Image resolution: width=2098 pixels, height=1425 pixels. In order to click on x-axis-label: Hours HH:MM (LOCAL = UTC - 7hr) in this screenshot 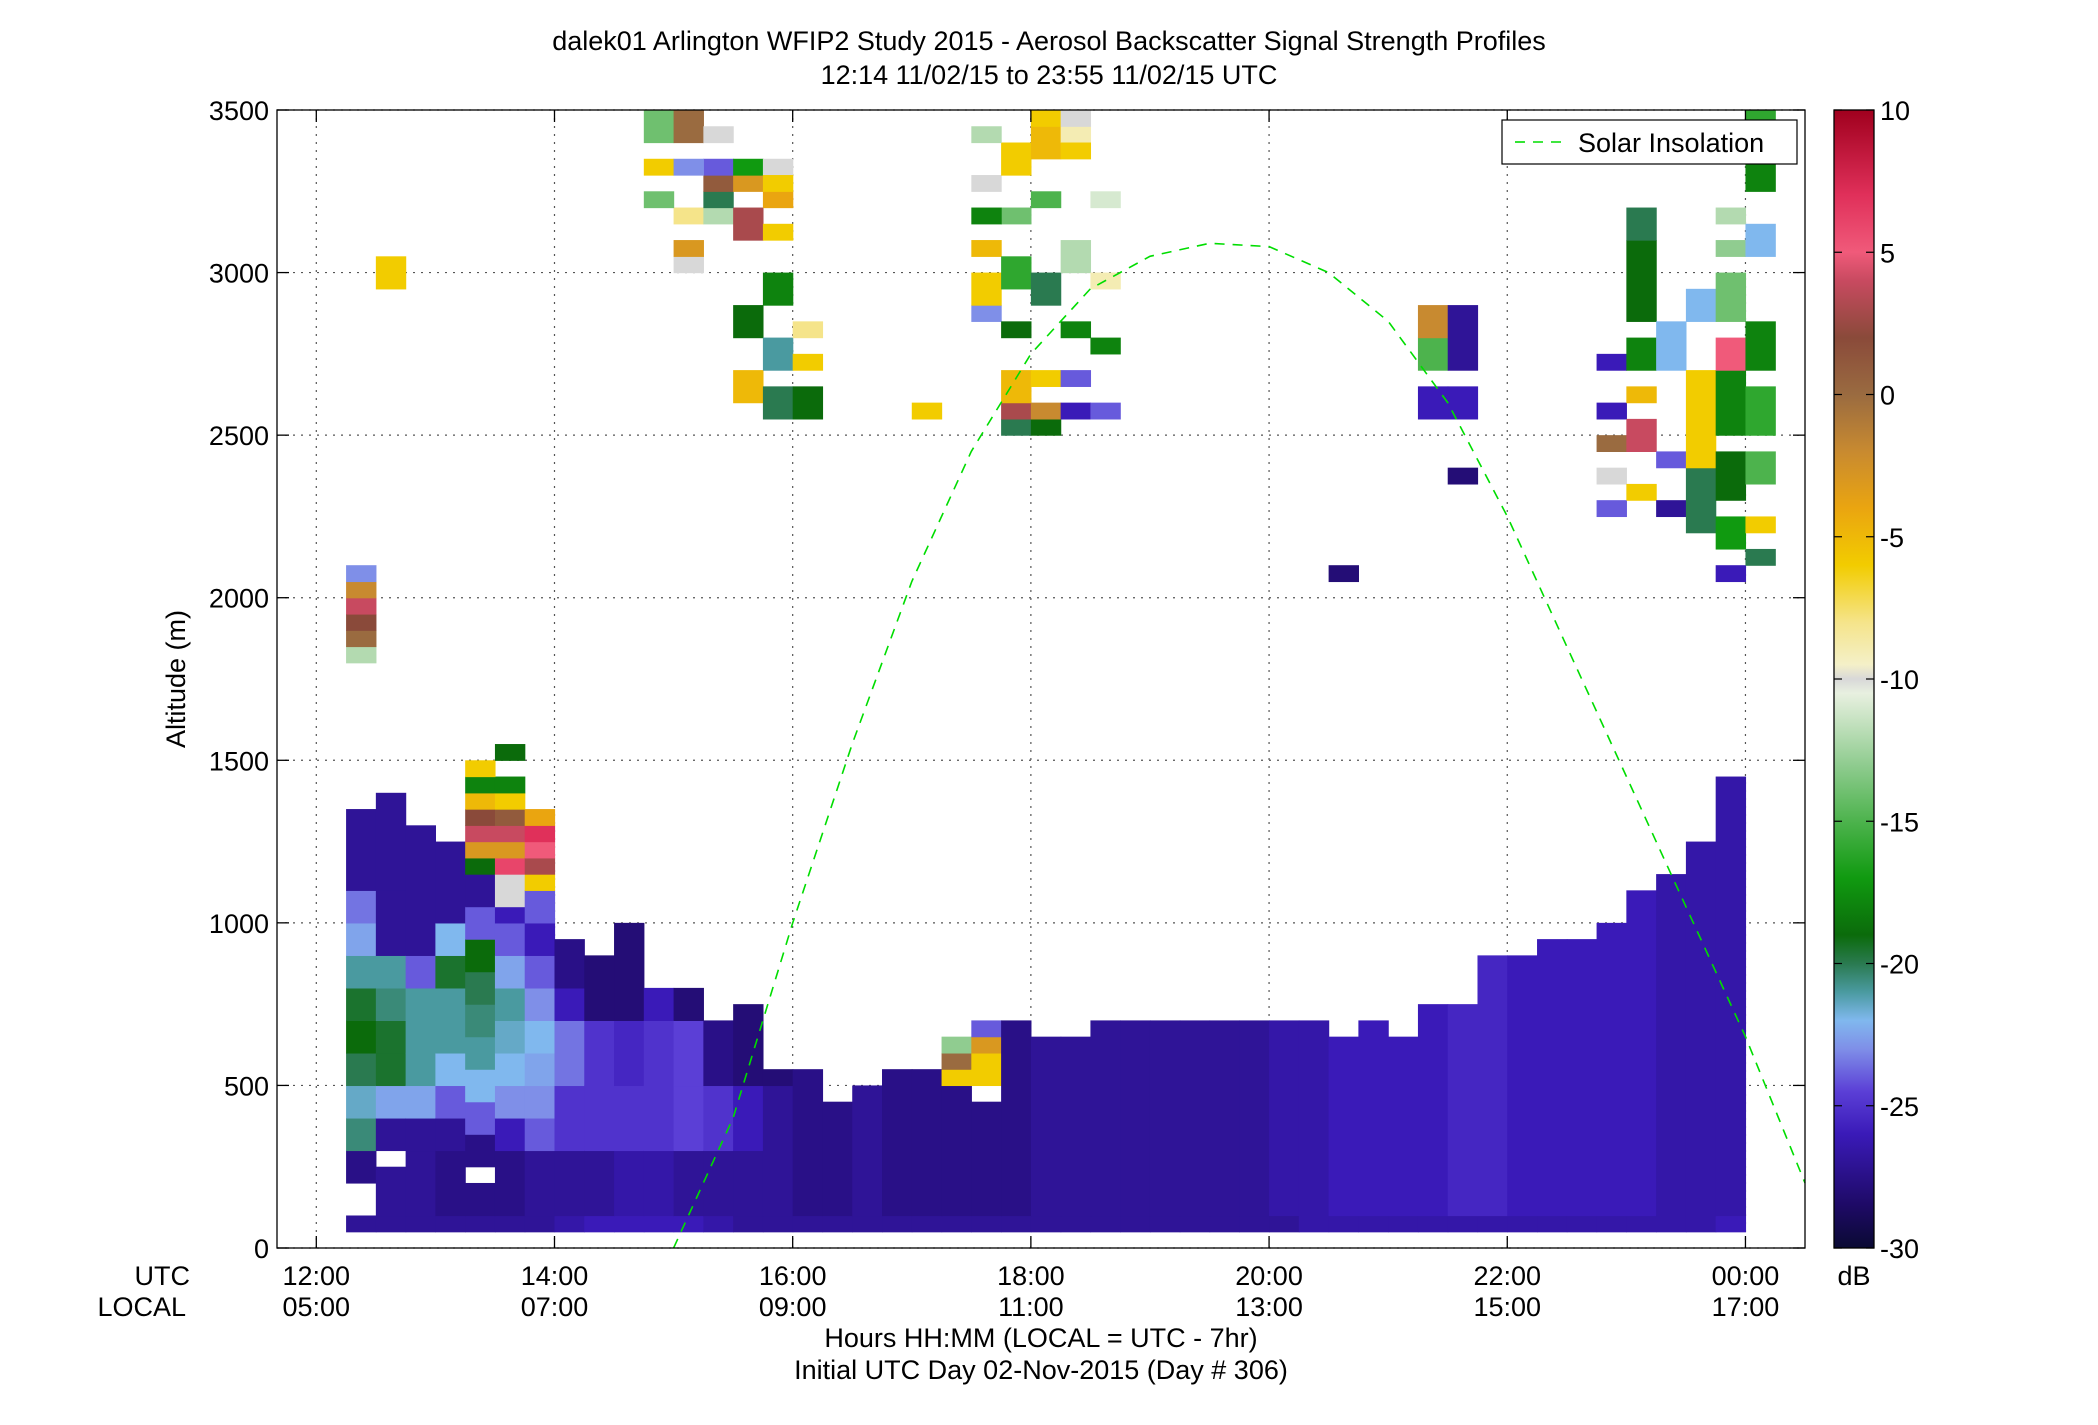, I will do `click(1040, 1338)`.